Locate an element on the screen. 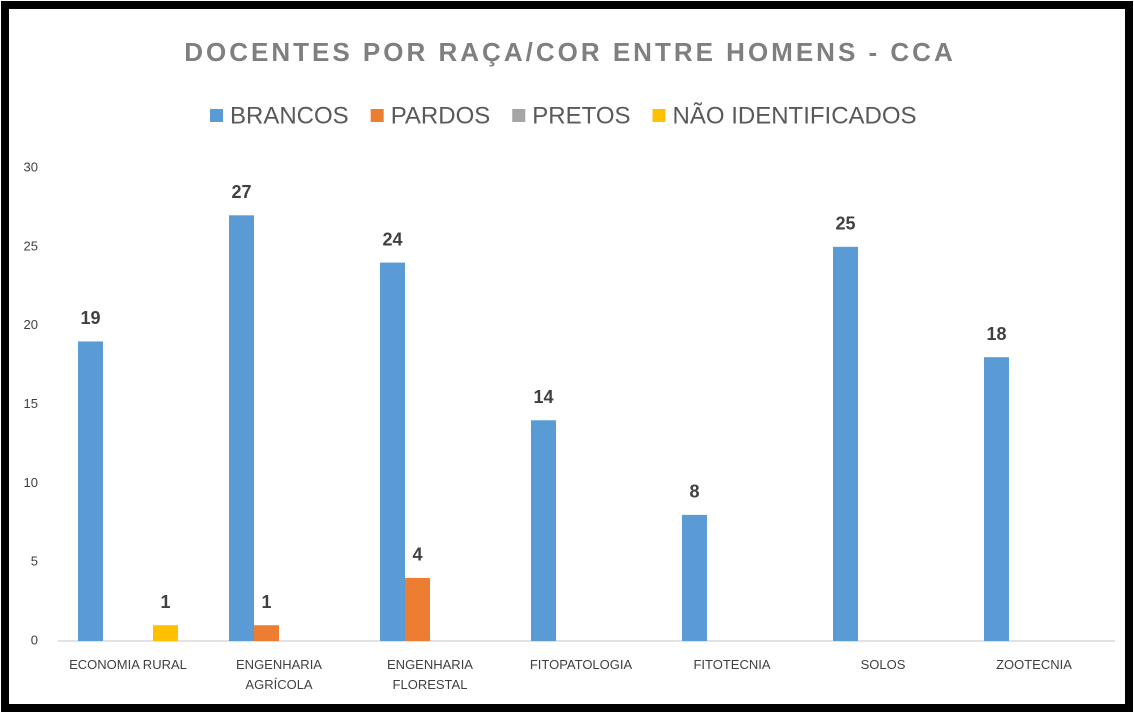 This screenshot has width=1134, height=713. legend-label: PARDOS is located at coordinates (441, 115).